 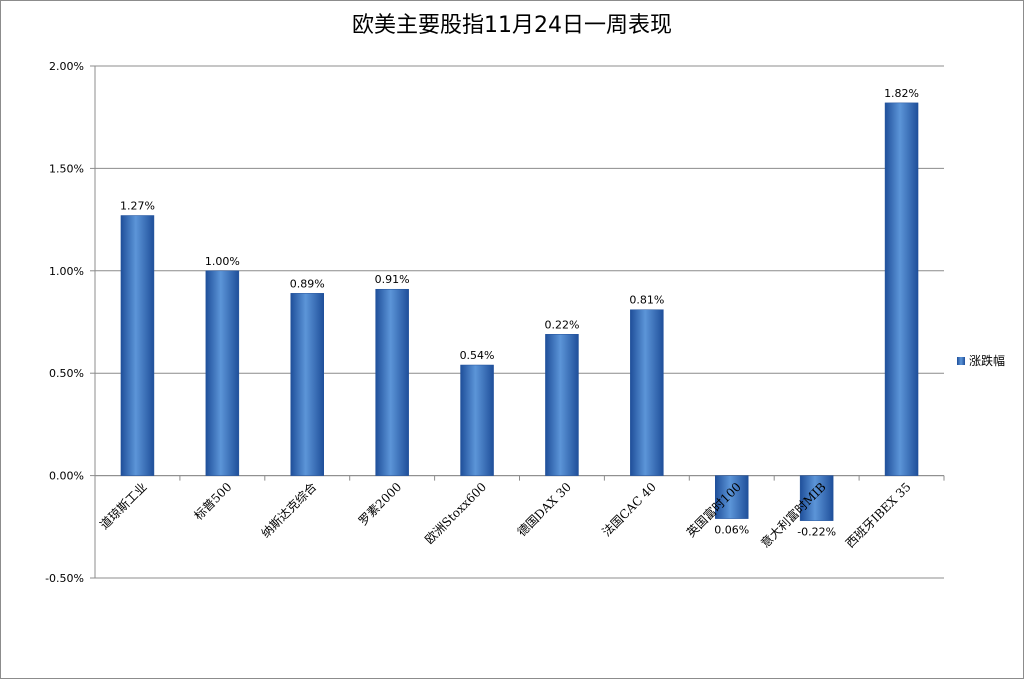 I want to click on data-label: 1.00%, so click(x=222, y=261).